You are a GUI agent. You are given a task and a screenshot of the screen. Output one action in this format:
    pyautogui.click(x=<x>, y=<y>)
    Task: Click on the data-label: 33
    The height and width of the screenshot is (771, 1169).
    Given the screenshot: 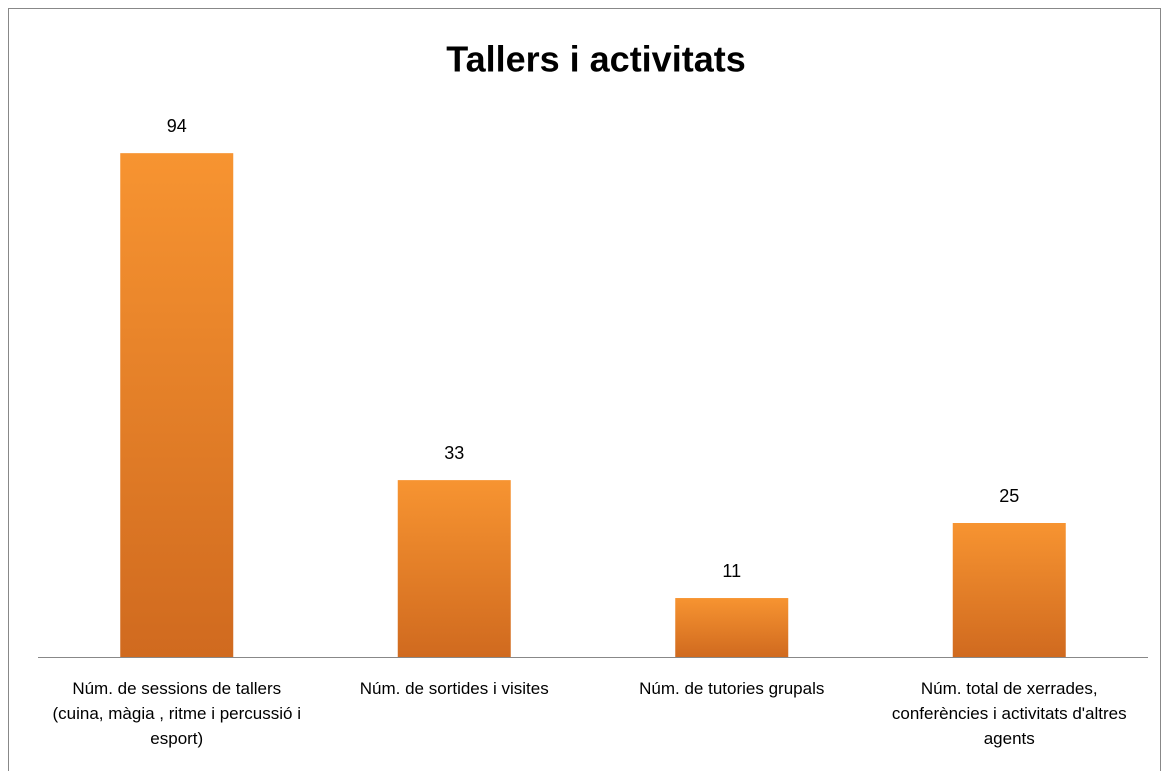 What is the action you would take?
    pyautogui.click(x=454, y=453)
    